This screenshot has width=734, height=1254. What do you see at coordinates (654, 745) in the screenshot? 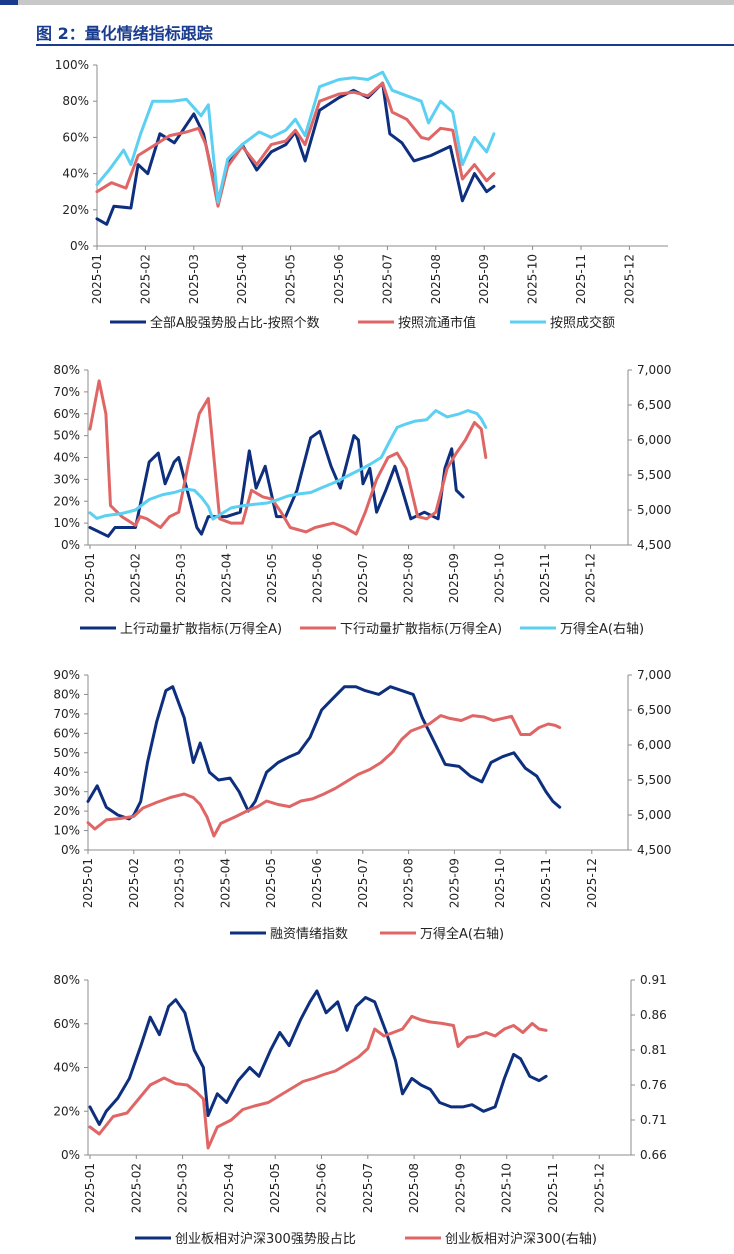
I see `right-tick-label: 6,000` at bounding box center [654, 745].